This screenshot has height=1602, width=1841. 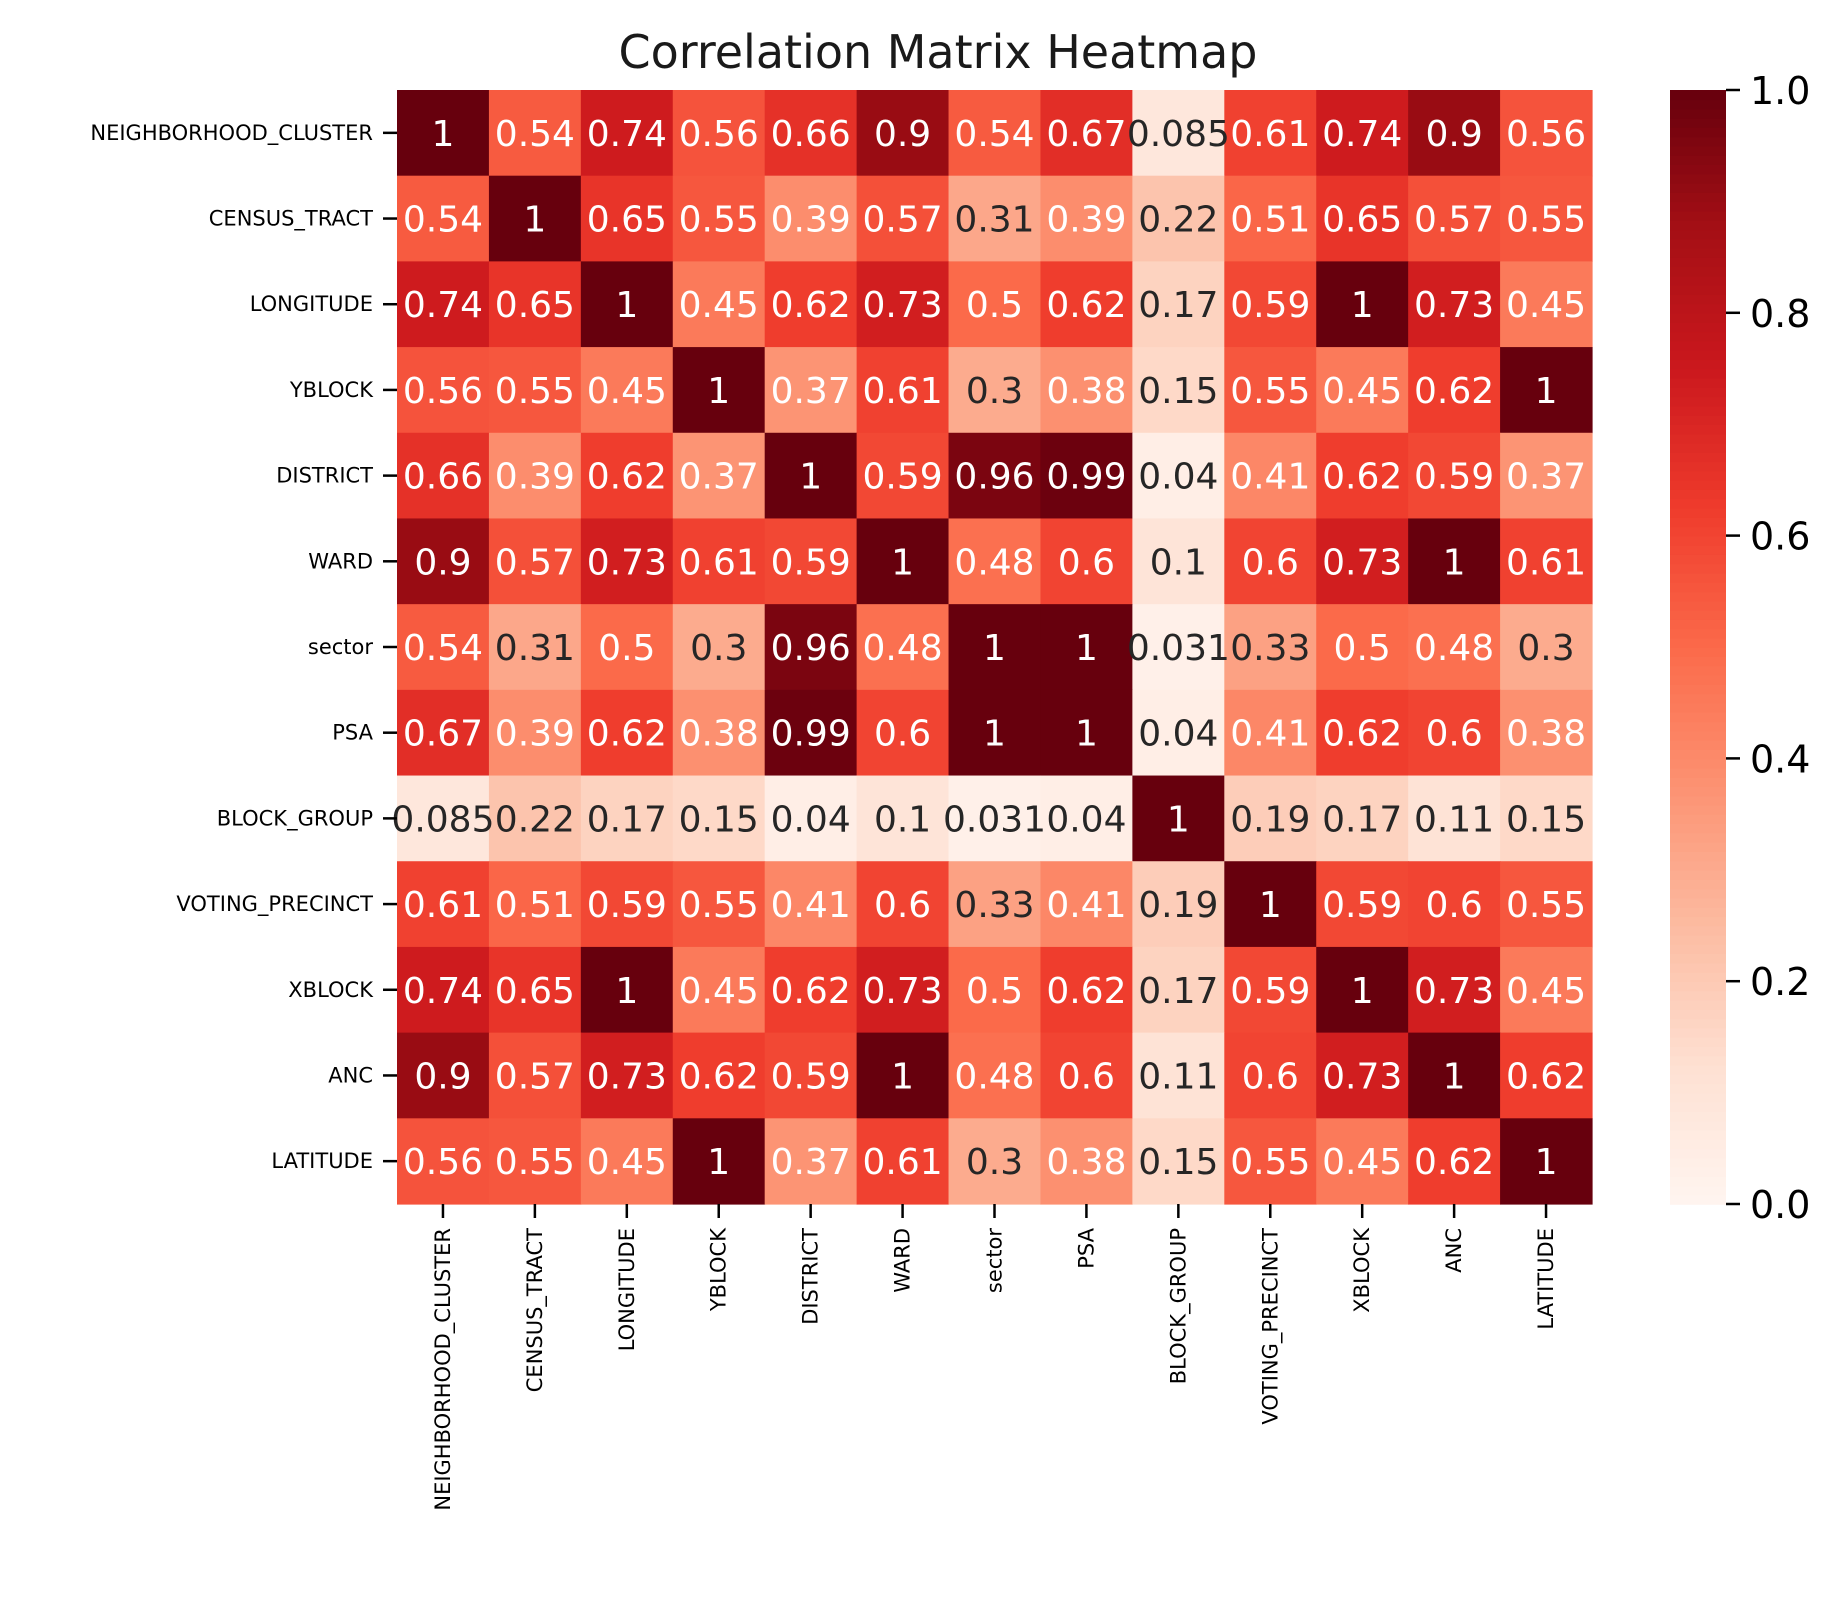 What do you see at coordinates (535, 734) in the screenshot?
I see `cell-value-label: 0.39` at bounding box center [535, 734].